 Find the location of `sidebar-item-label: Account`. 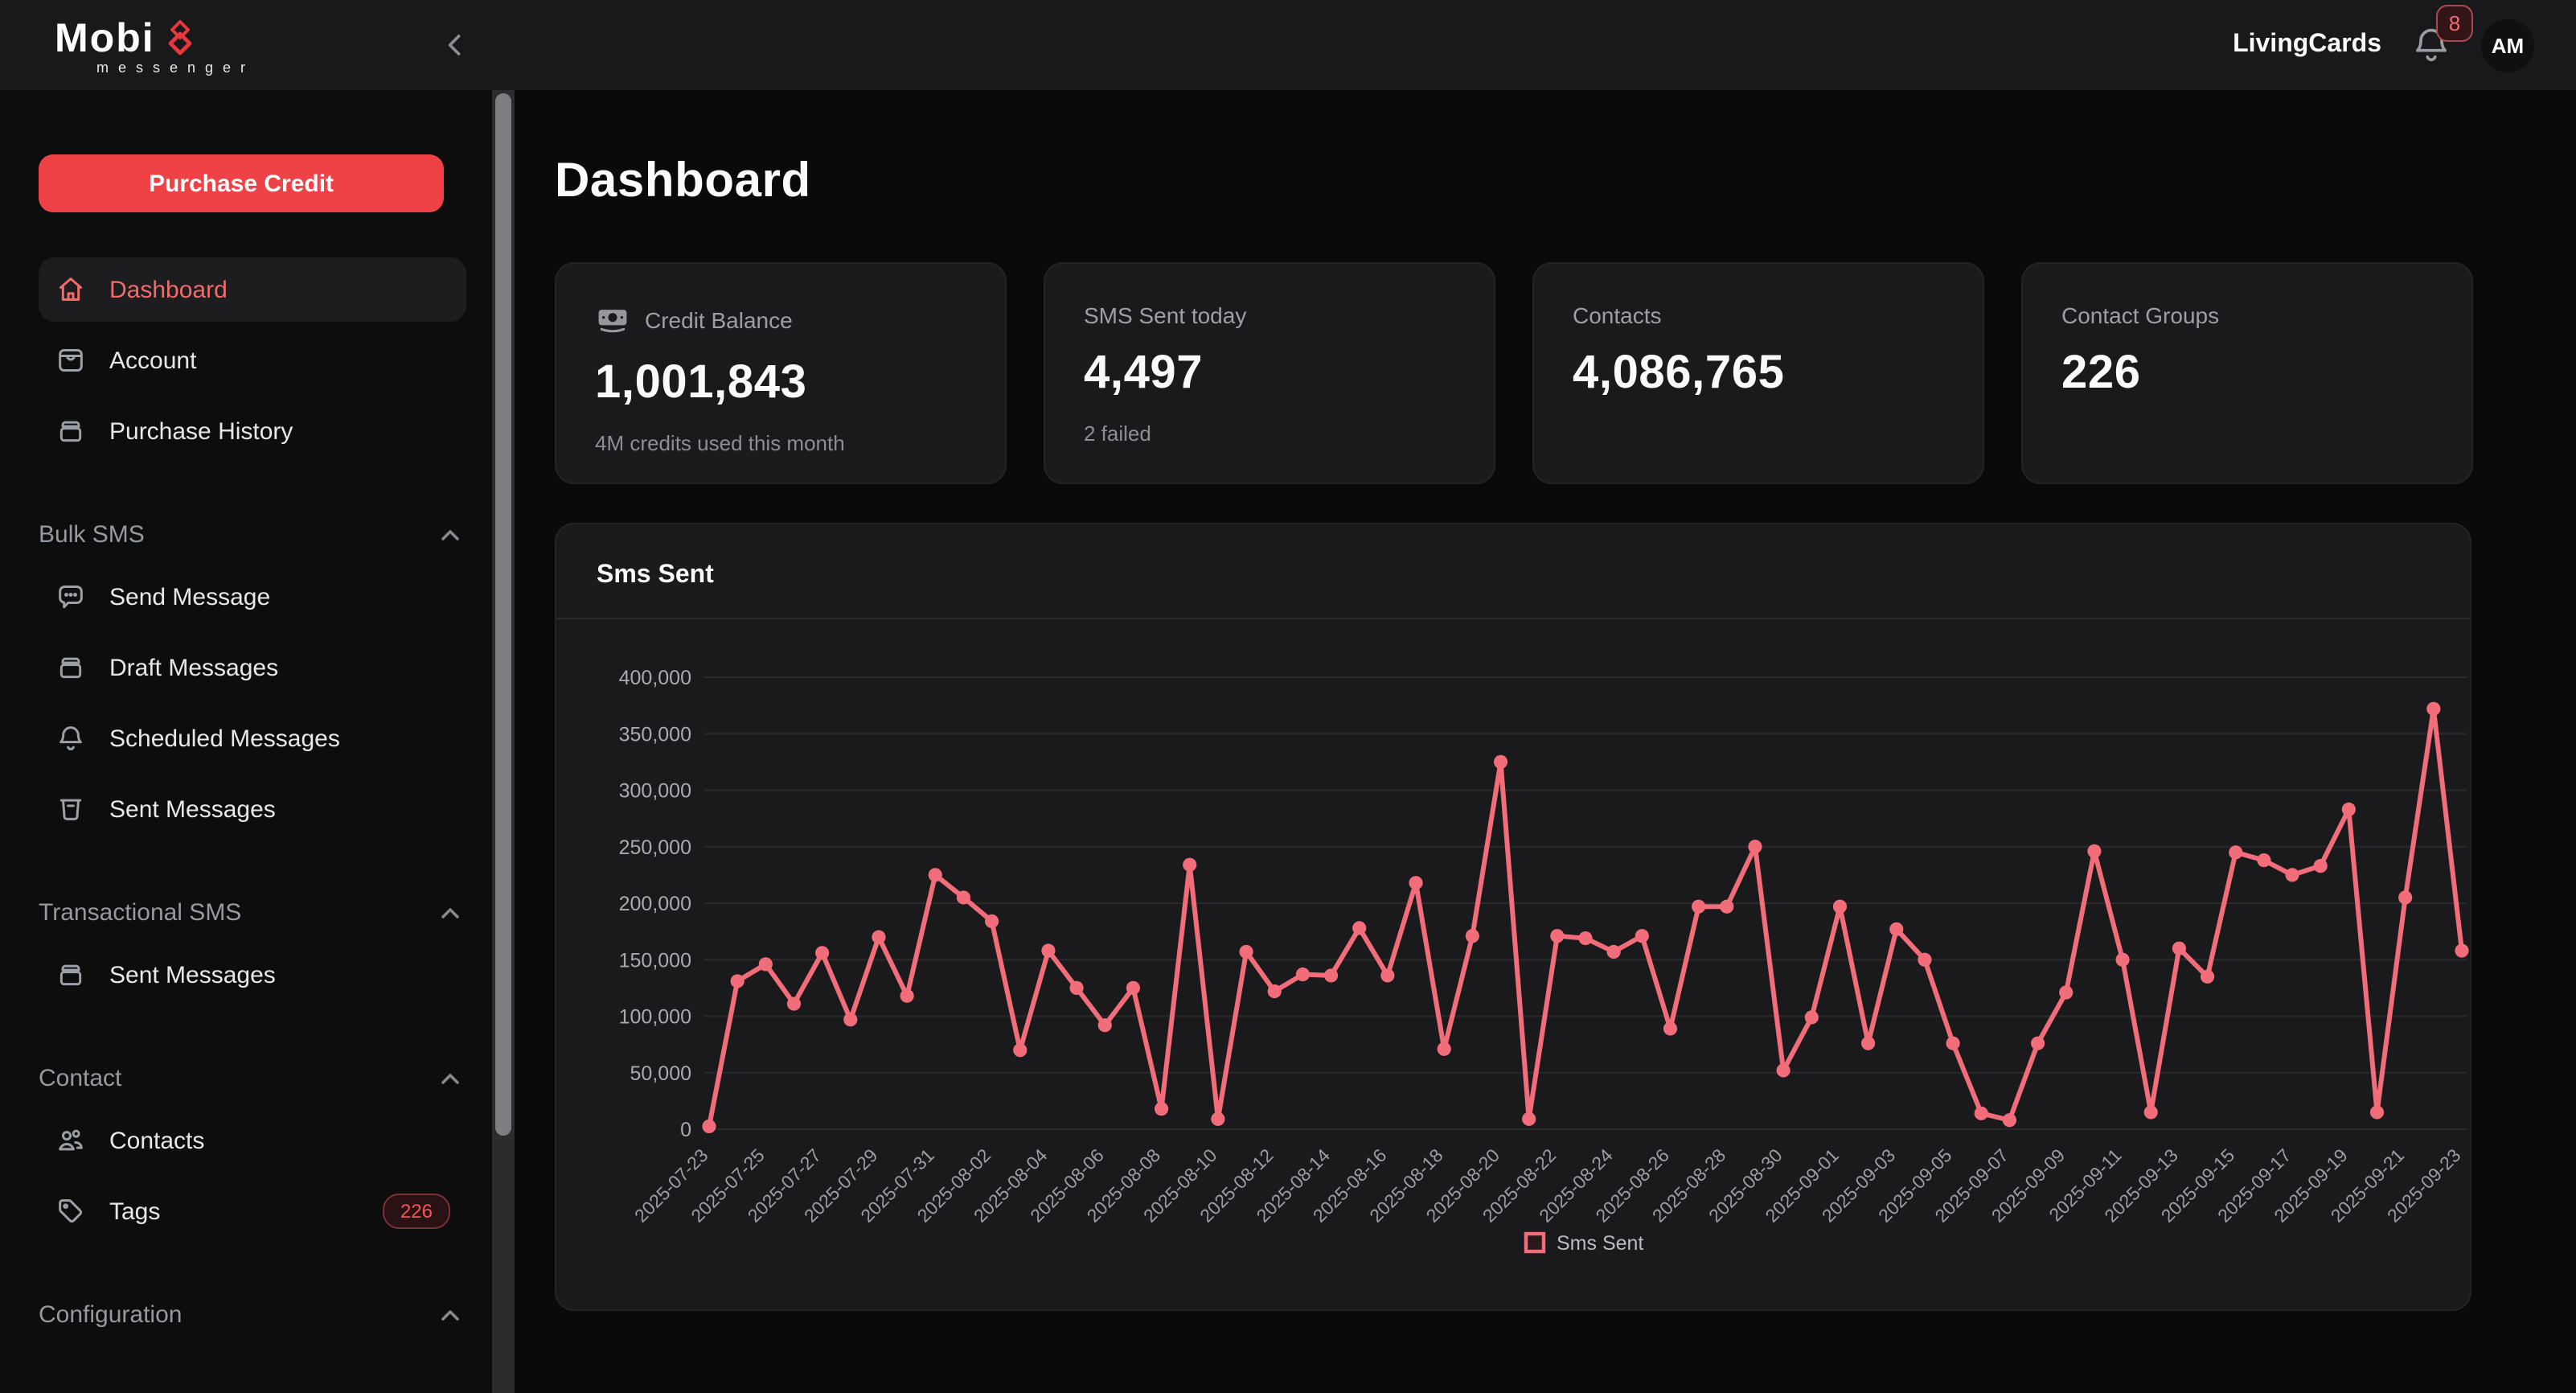

sidebar-item-label: Account is located at coordinates (153, 360).